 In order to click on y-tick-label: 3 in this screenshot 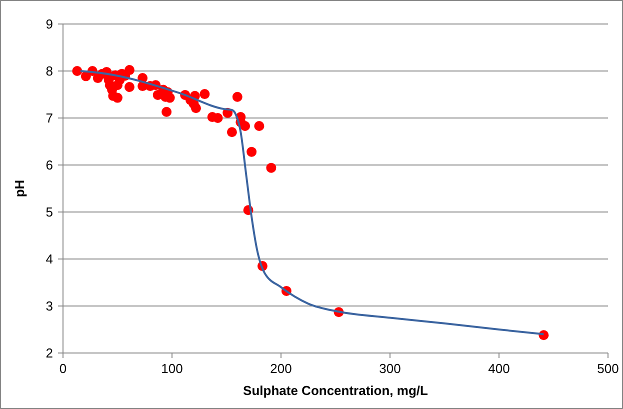, I will do `click(49, 306)`.